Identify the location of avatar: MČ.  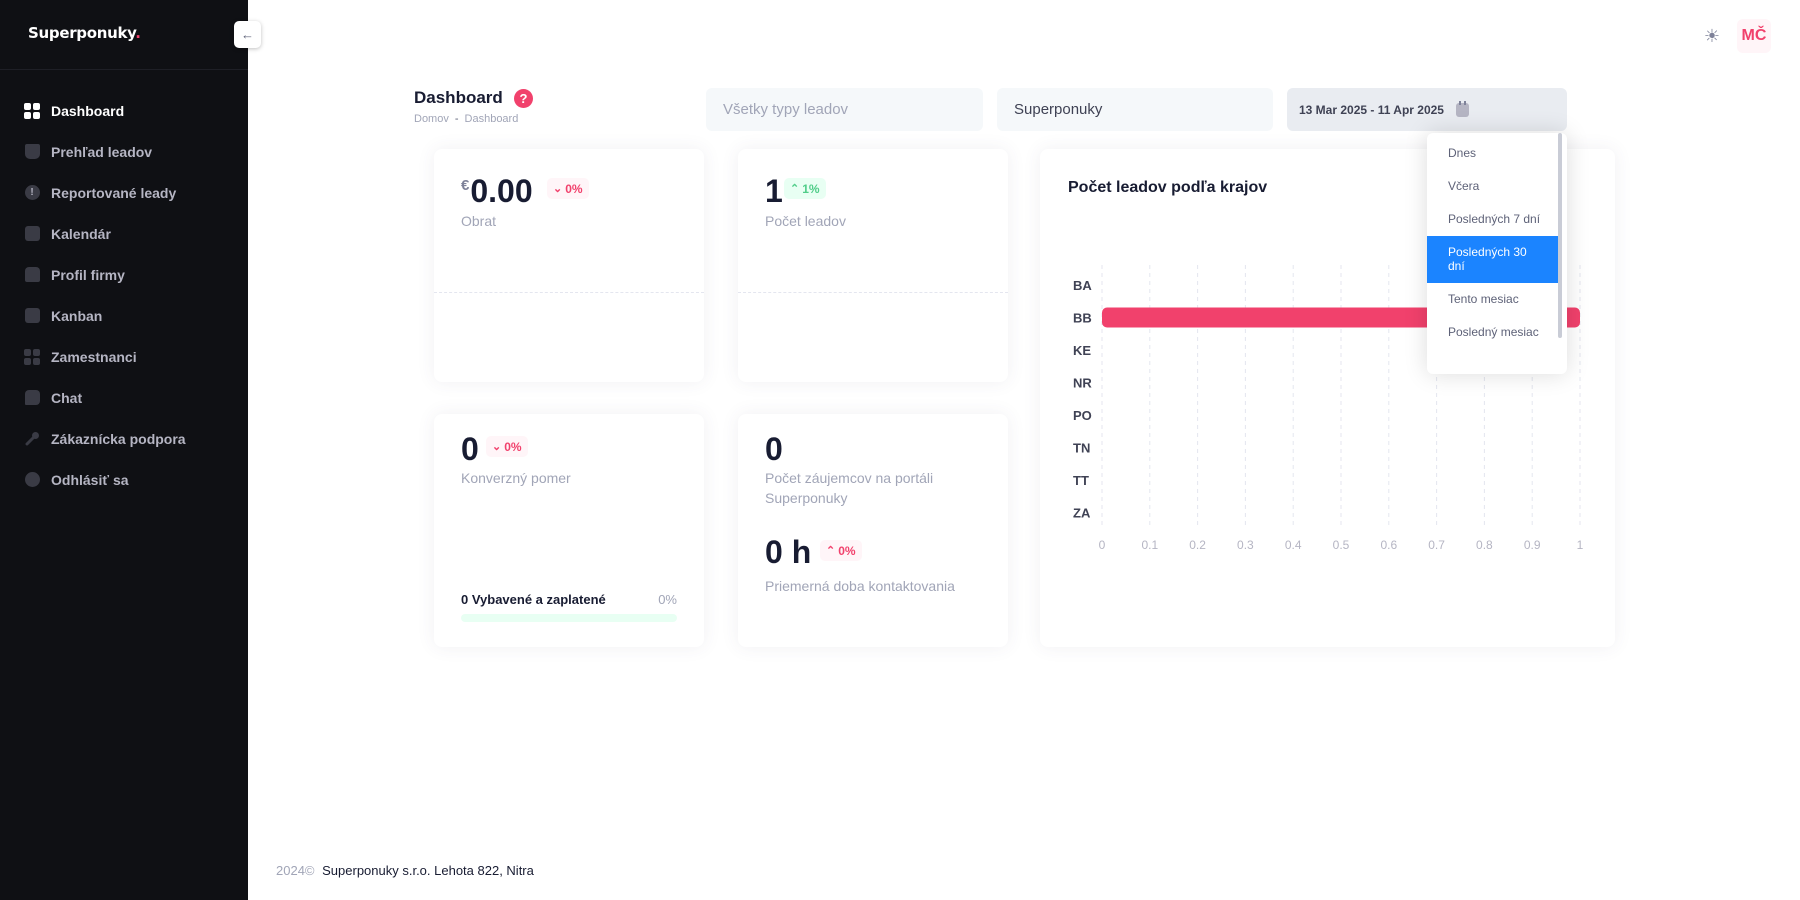
(1754, 36).